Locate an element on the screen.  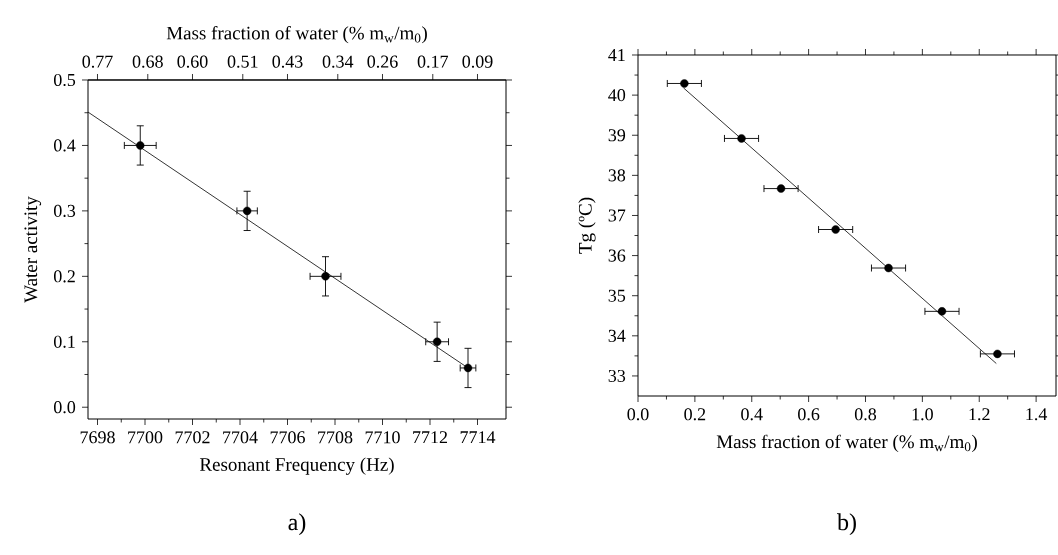
y-tick-label: 38 is located at coordinates (617, 175).